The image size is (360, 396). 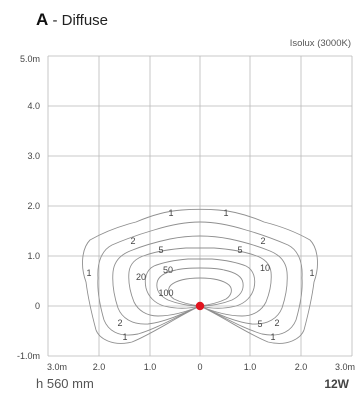 What do you see at coordinates (168, 270) in the screenshot?
I see `contour-label: 50` at bounding box center [168, 270].